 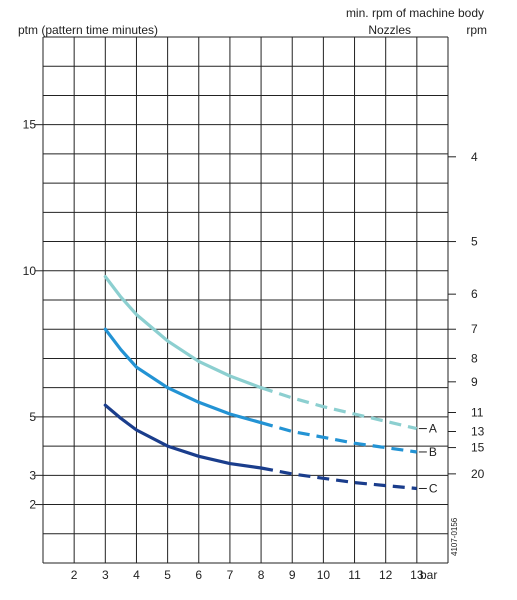 What do you see at coordinates (433, 488) in the screenshot?
I see `series-label-c: C` at bounding box center [433, 488].